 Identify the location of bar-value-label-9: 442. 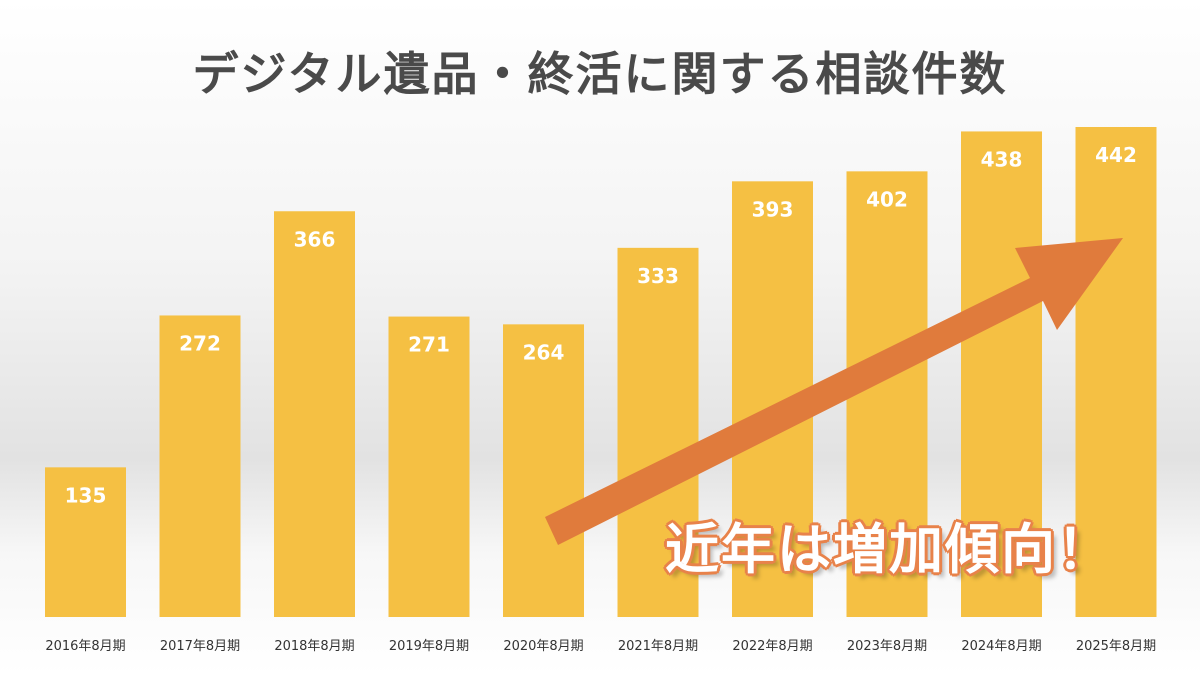
(1116, 155).